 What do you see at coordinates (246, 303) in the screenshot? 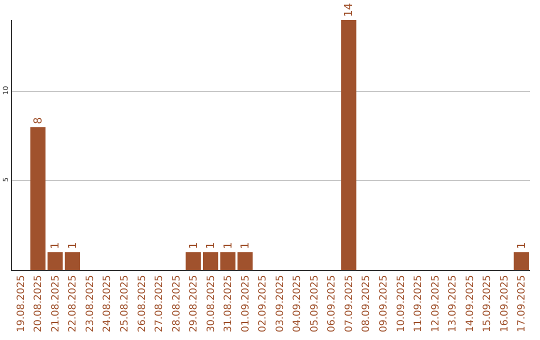
I see `x-tick-label: 01.09.2025` at bounding box center [246, 303].